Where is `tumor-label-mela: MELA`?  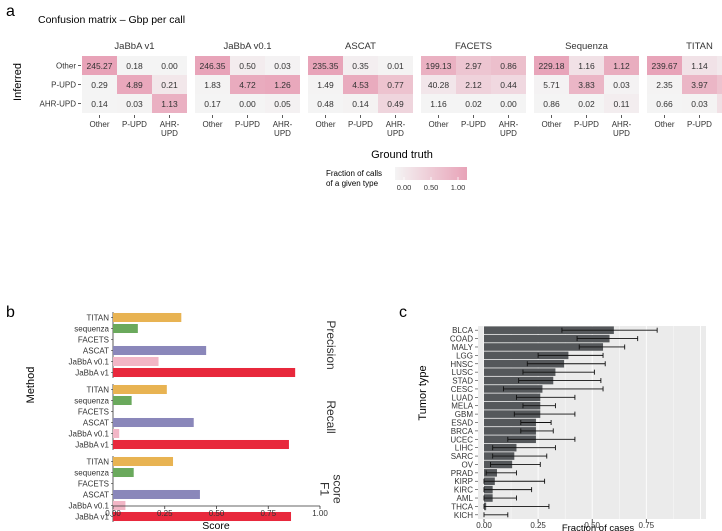
tumor-label-mela: MELA is located at coordinates (462, 406).